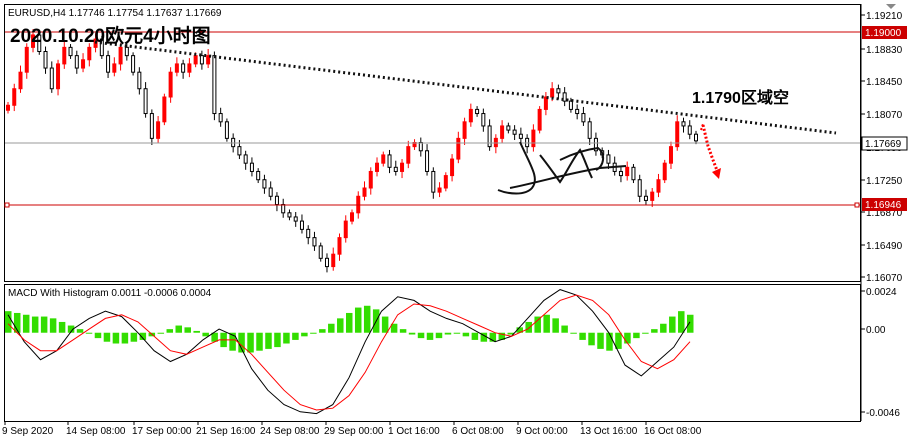  Describe the element at coordinates (226, 431) in the screenshot. I see `time-tick-label: 21 Sep 16:00` at that location.